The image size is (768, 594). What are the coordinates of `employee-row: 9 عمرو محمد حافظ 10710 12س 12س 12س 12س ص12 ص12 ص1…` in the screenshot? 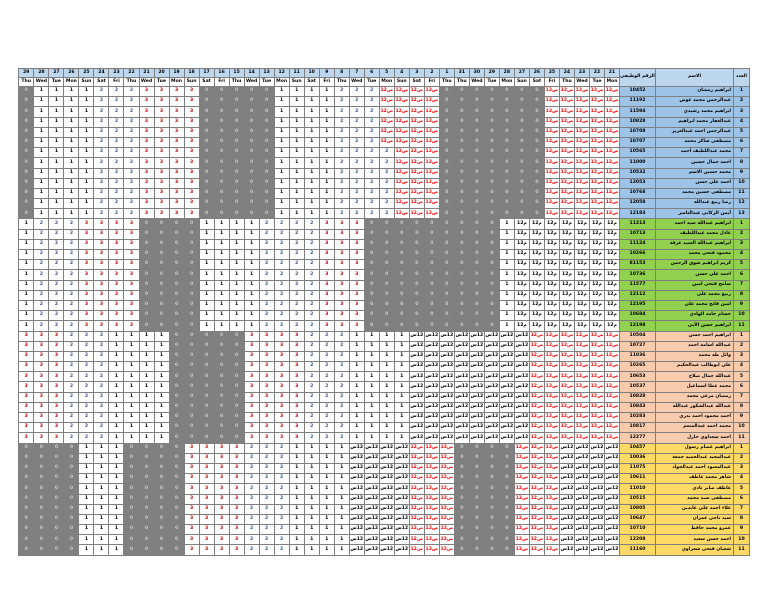 It's located at (383, 530).